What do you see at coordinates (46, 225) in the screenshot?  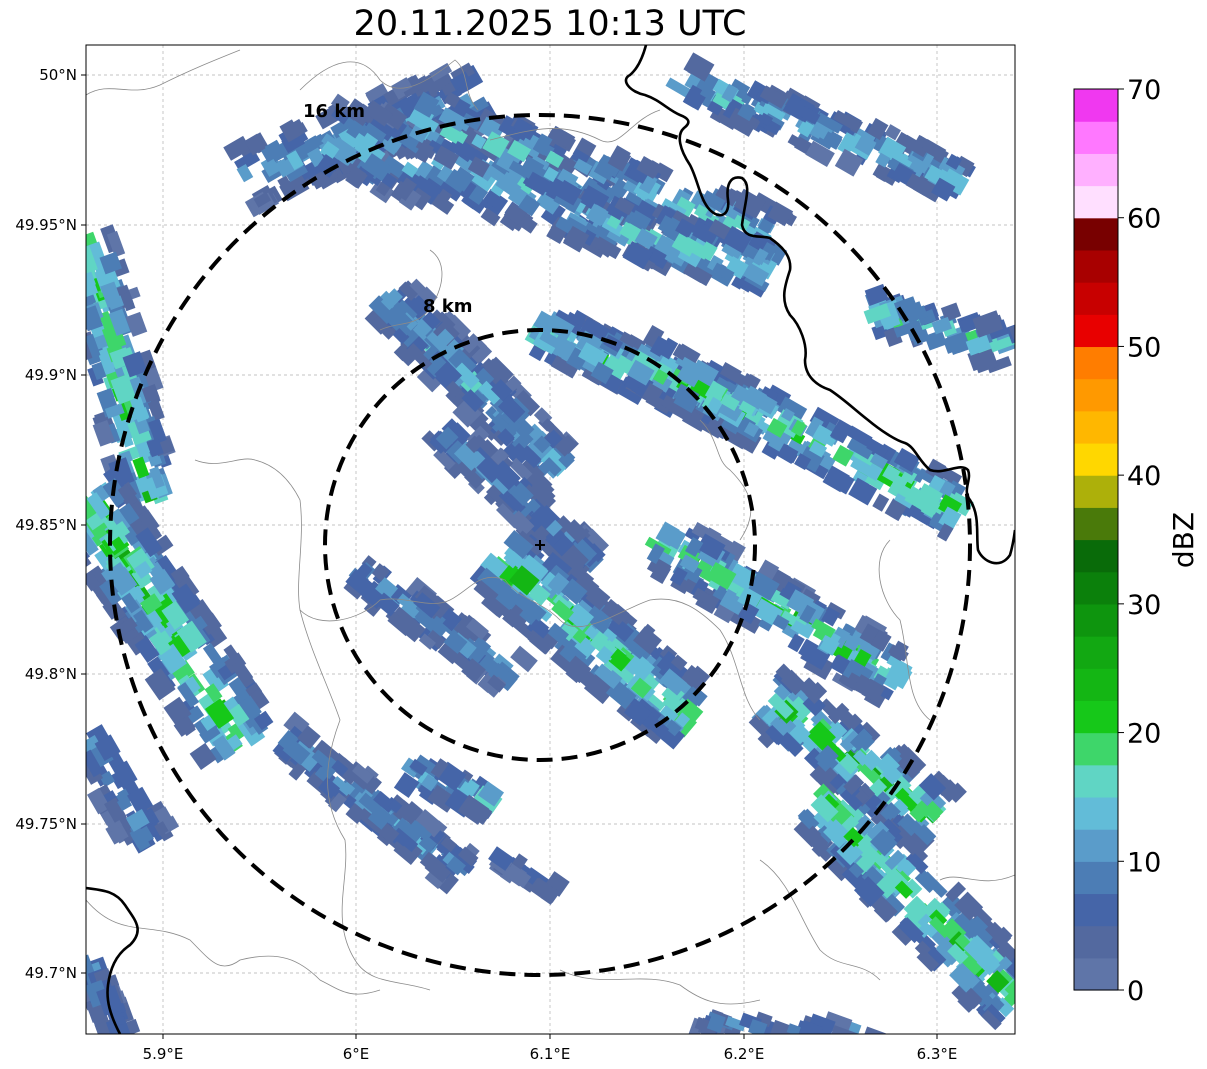 I see `lat-tick-label: 49.95°N` at bounding box center [46, 225].